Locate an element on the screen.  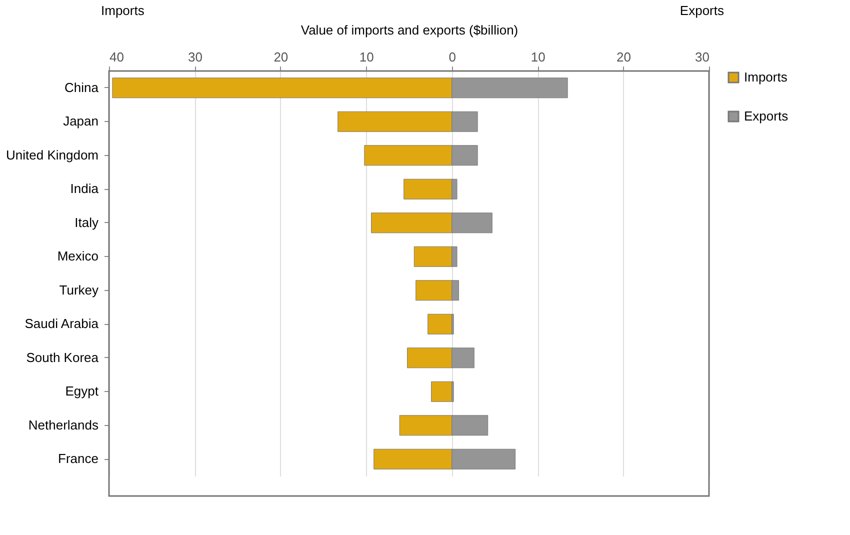
text: Exports is located at coordinates (702, 10).